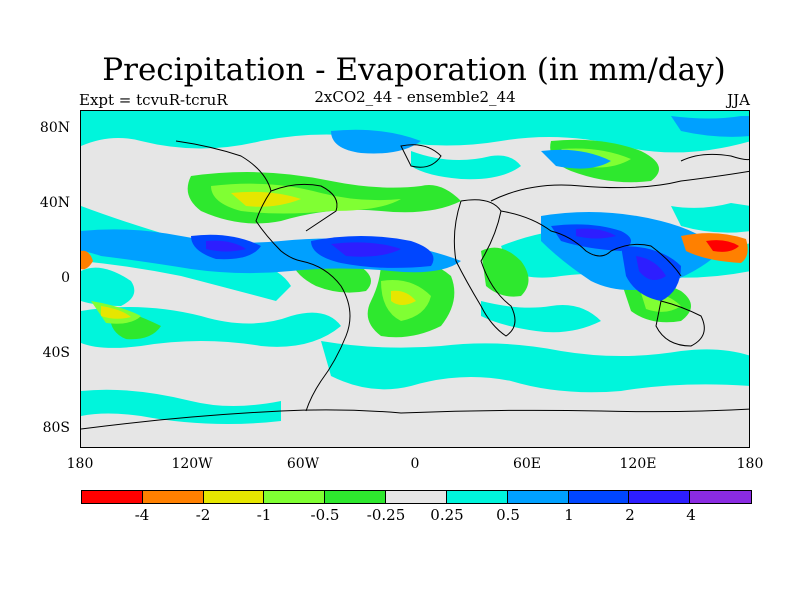 This screenshot has height=600, width=800. Describe the element at coordinates (638, 464) in the screenshot. I see `lon-label-120e: 120E` at that location.